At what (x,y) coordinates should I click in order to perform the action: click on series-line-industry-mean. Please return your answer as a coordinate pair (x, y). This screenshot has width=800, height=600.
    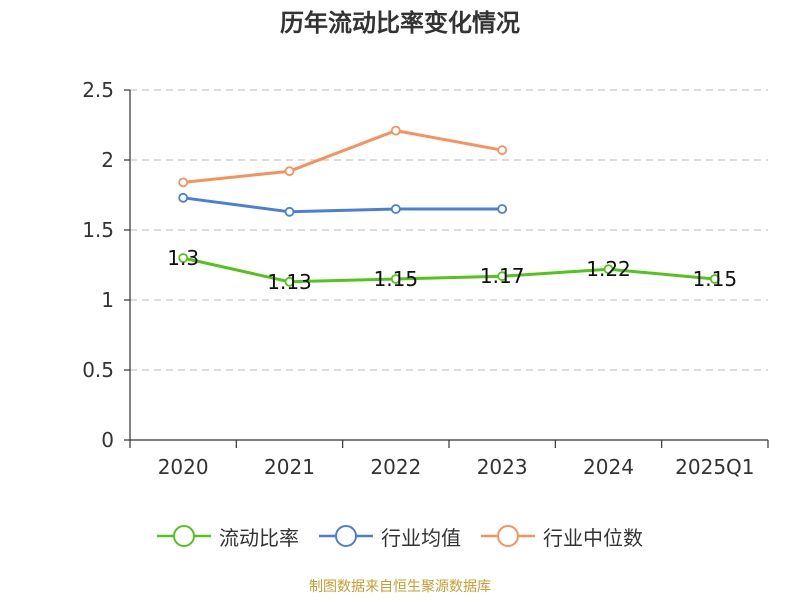
    Looking at the image, I should click on (342, 205).